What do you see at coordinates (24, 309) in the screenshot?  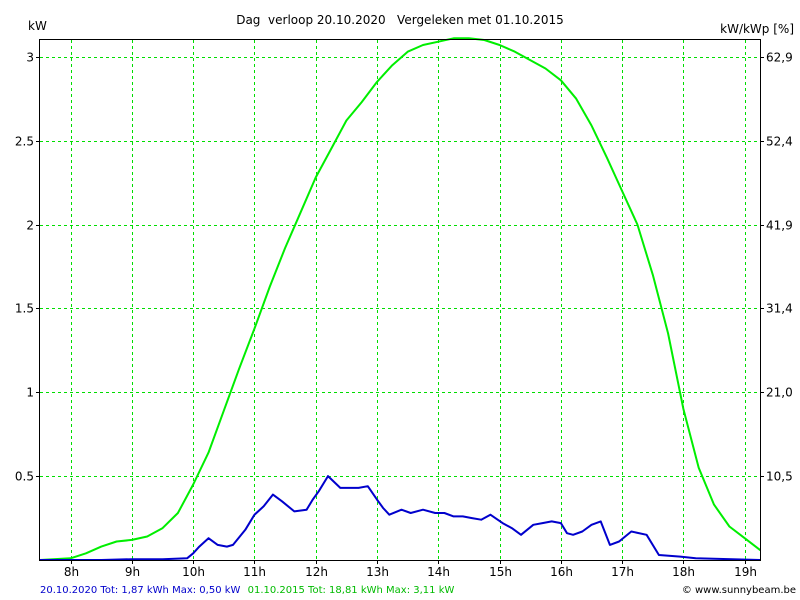 I see `y-tick-label: 1.5` at bounding box center [24, 309].